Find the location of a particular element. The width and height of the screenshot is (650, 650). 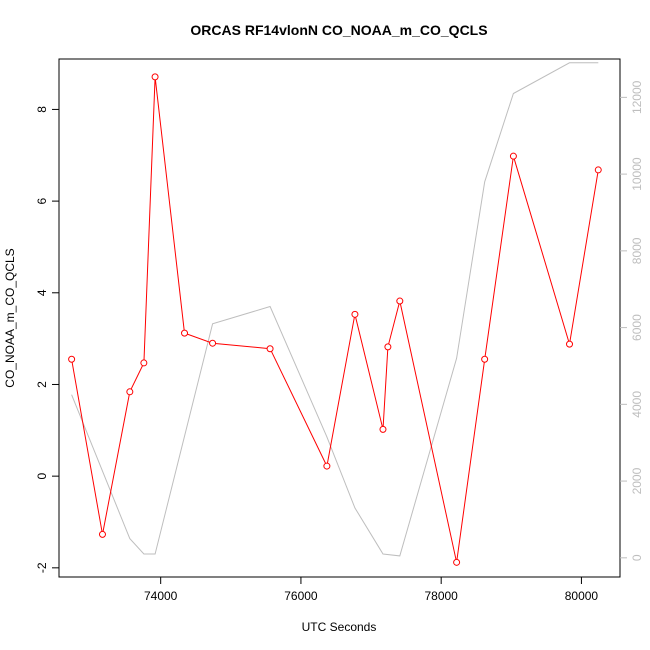

y2-tick-label: 4000 is located at coordinates (637, 404).